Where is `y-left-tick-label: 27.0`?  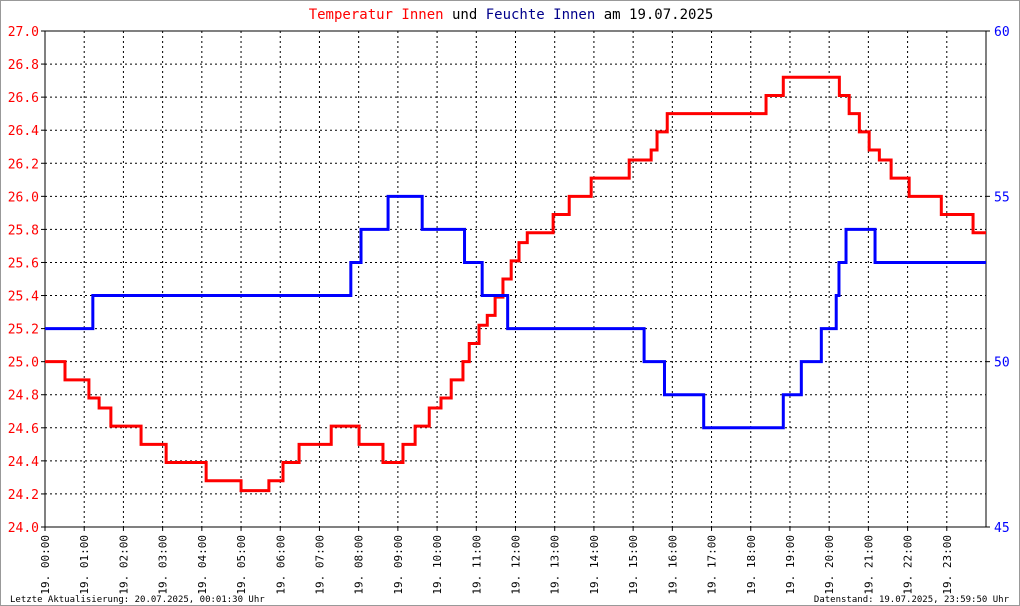 y-left-tick-label: 27.0 is located at coordinates (23, 32).